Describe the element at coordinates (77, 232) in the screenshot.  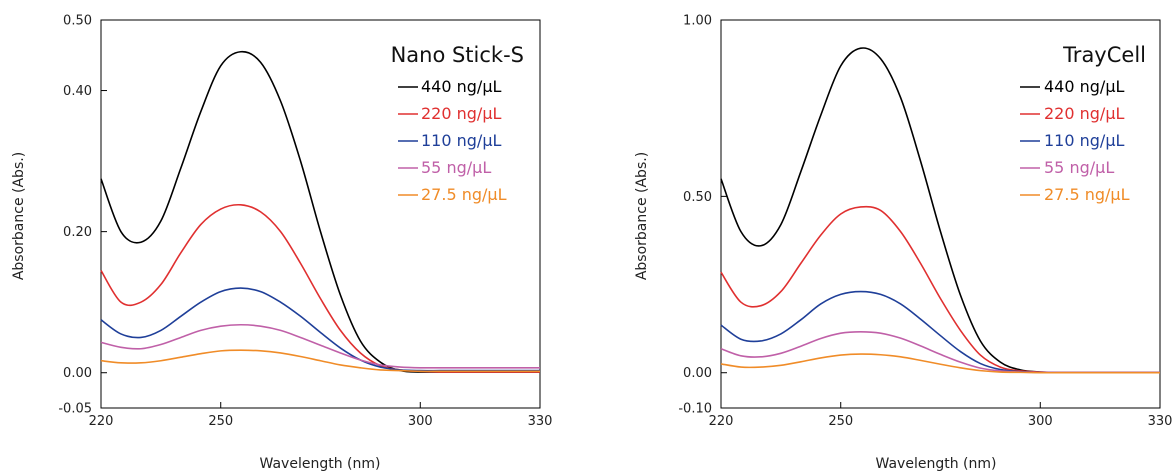
I see `y-tick-label: 0.20` at that location.